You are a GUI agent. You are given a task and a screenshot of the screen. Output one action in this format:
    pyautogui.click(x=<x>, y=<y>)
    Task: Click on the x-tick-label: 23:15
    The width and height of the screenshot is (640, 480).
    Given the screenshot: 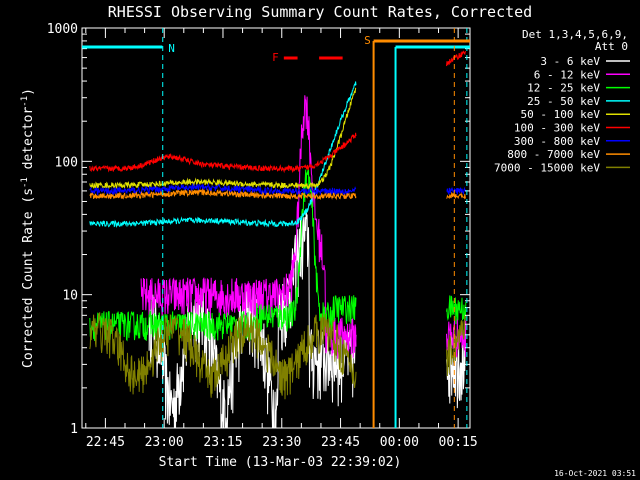 What is the action you would take?
    pyautogui.click(x=222, y=442)
    